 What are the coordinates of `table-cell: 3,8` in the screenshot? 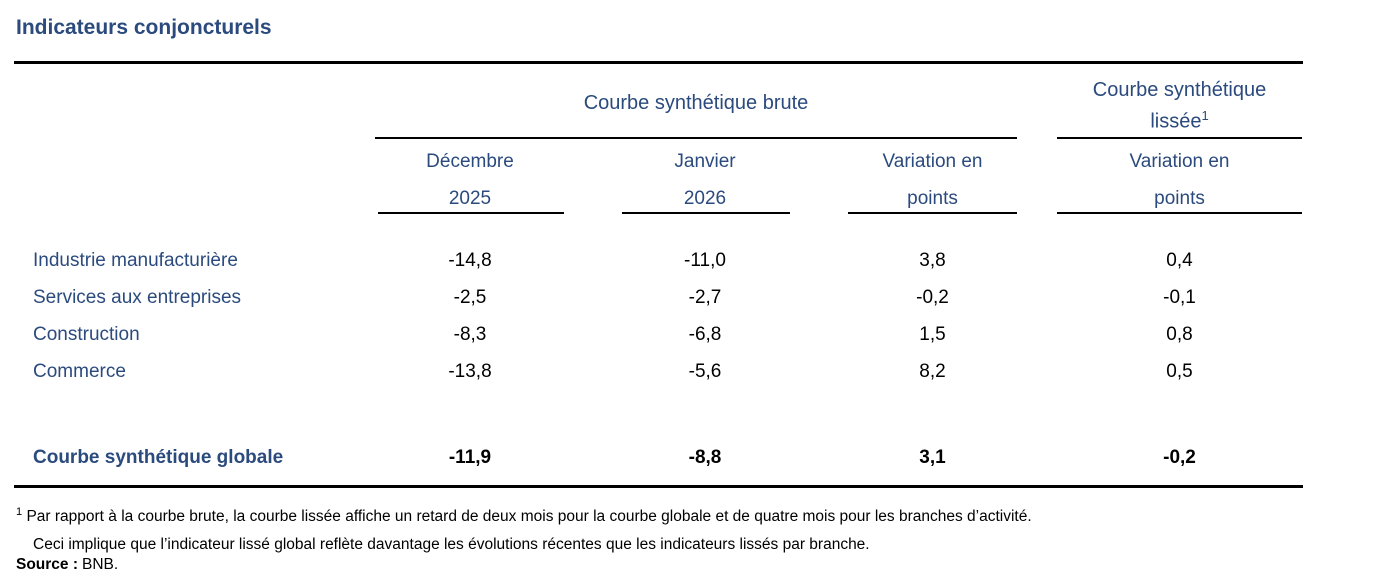 It's located at (932, 260).